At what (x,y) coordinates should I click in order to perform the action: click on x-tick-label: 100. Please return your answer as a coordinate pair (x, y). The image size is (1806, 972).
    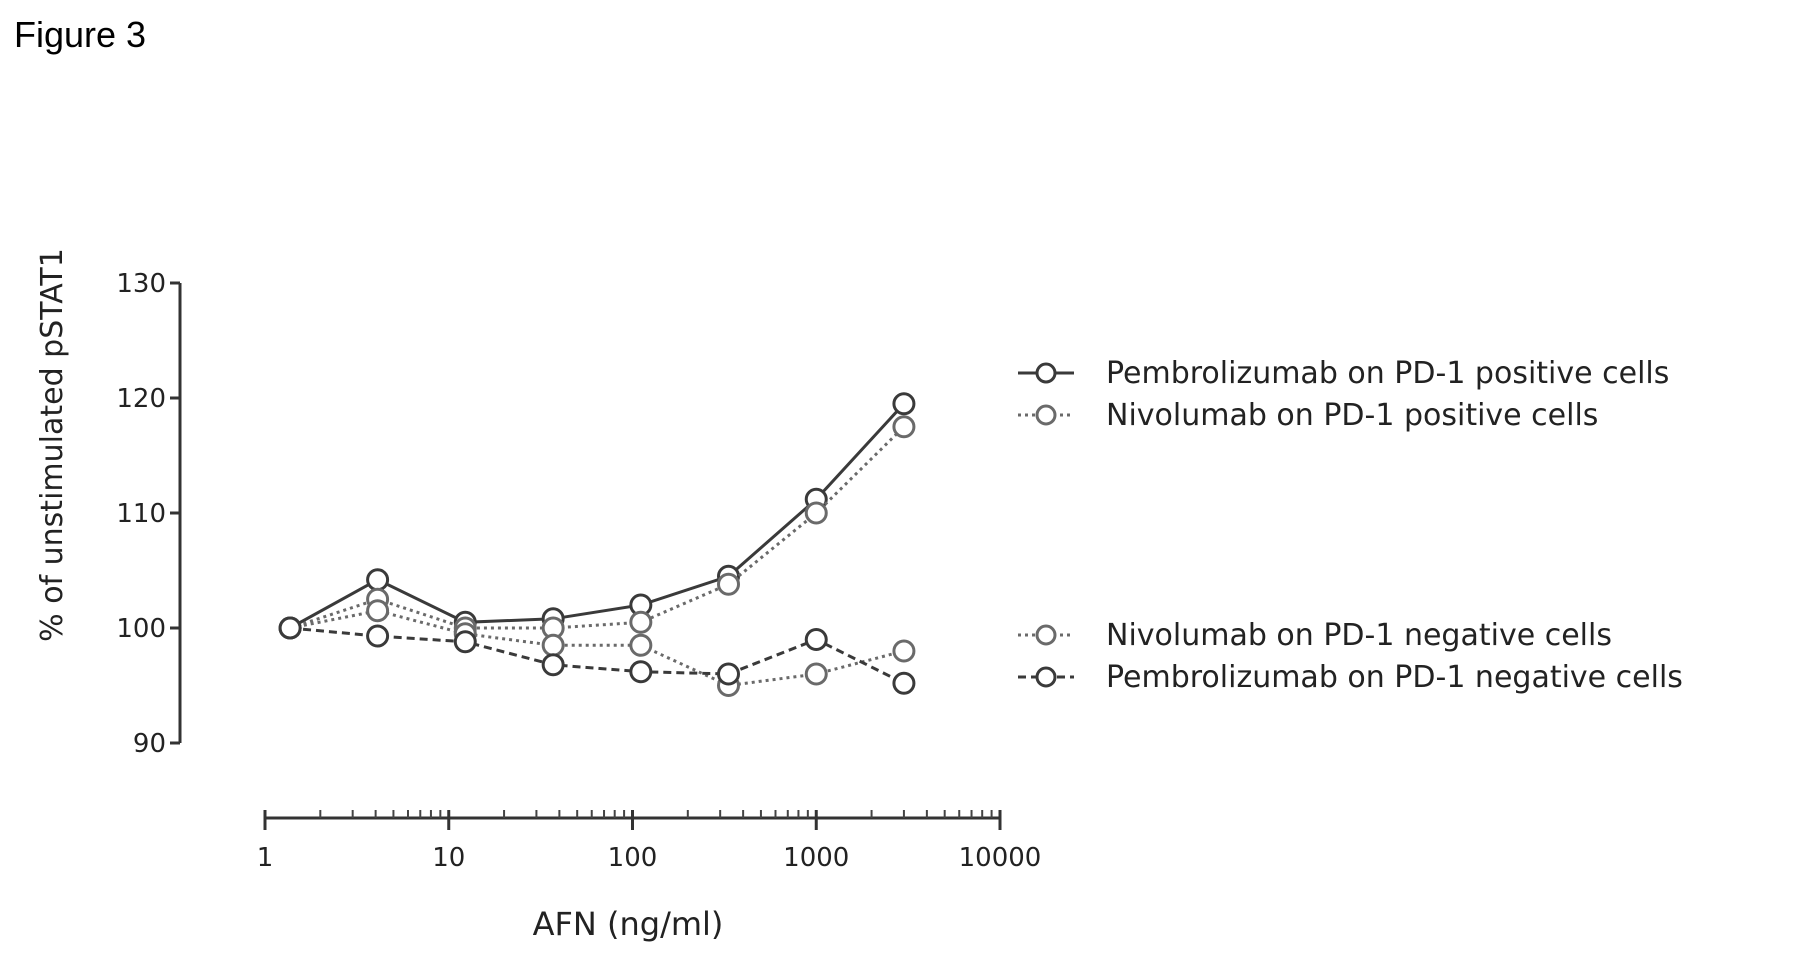
    Looking at the image, I should click on (633, 858).